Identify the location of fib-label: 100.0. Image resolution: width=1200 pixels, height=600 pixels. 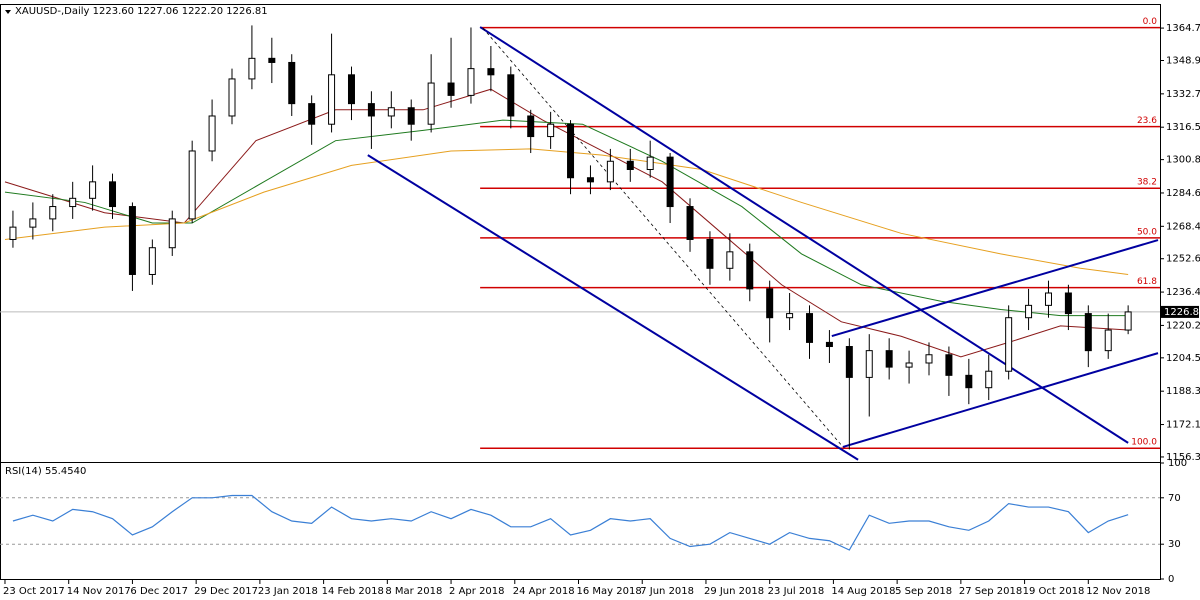
(1144, 443).